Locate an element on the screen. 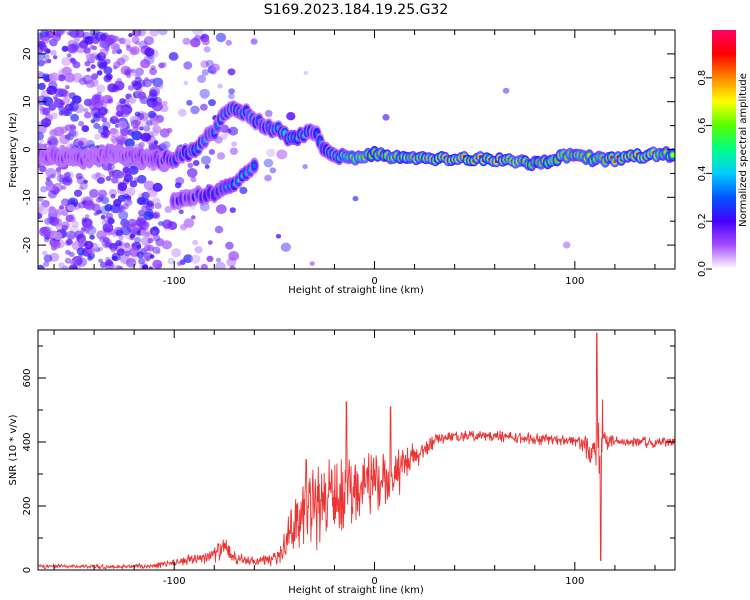  spectrogram-y-tick-label: 10 is located at coordinates (27, 101).